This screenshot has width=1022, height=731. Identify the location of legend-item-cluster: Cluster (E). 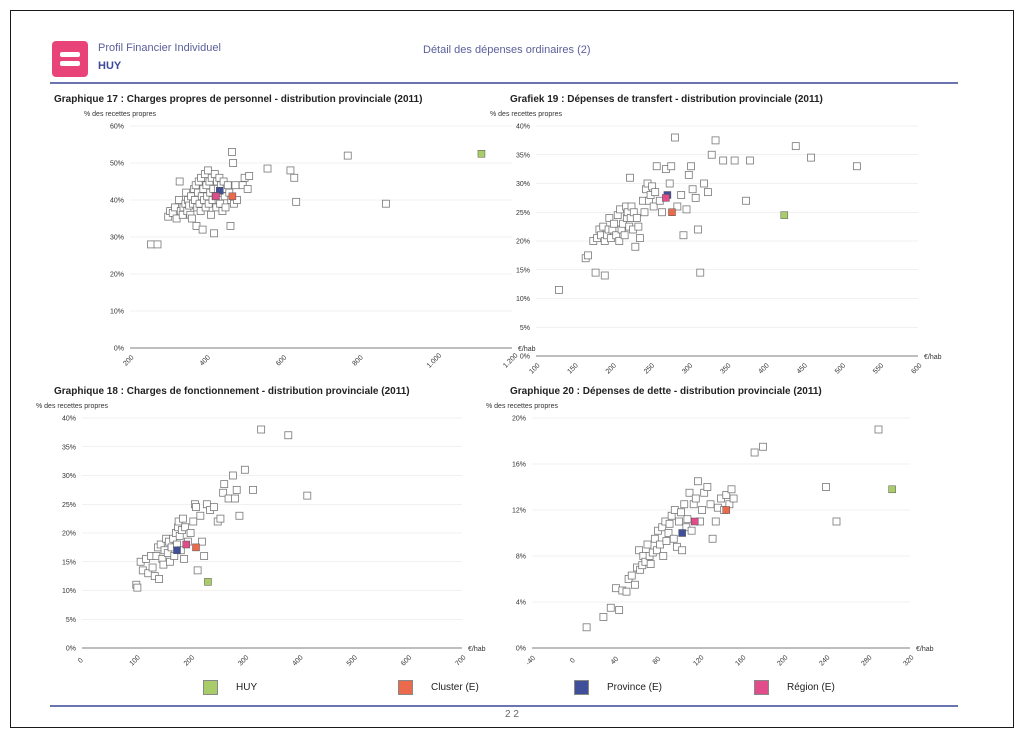
(438, 687).